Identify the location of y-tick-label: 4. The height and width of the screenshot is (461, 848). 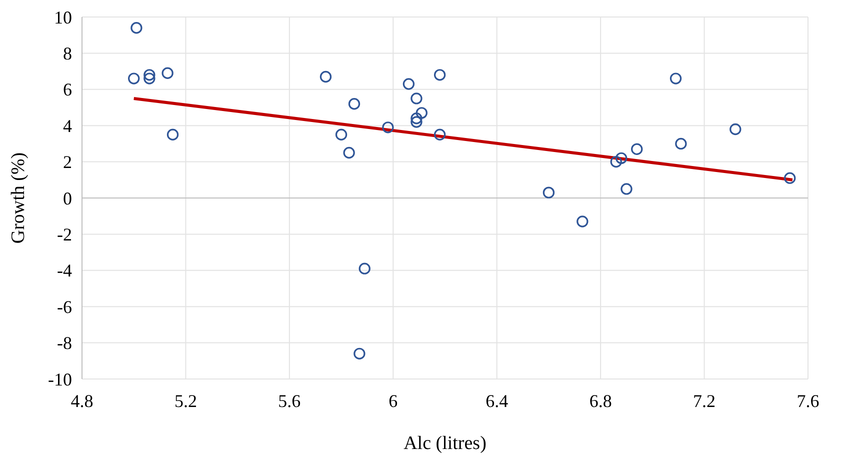
(67, 126).